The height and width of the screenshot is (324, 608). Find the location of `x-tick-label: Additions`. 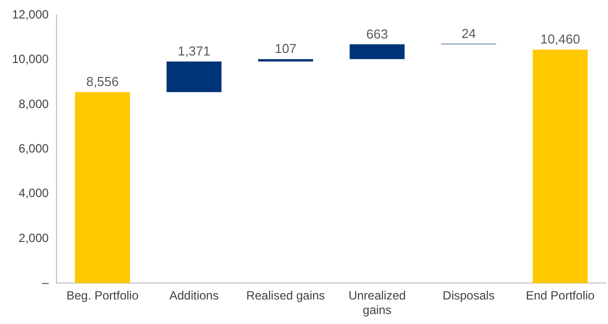

x-tick-label: Additions is located at coordinates (194, 295).